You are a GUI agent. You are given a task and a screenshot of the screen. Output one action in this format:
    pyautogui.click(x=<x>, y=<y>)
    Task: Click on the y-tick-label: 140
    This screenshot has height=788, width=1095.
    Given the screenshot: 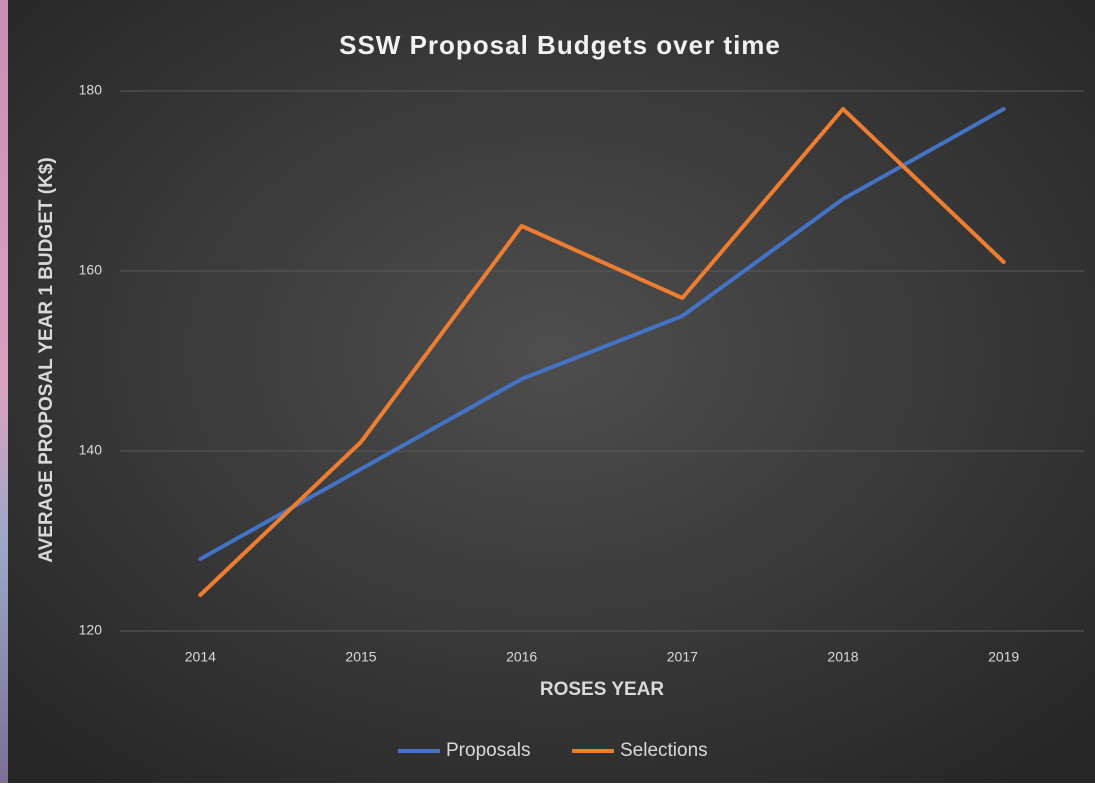 What is the action you would take?
    pyautogui.click(x=91, y=450)
    